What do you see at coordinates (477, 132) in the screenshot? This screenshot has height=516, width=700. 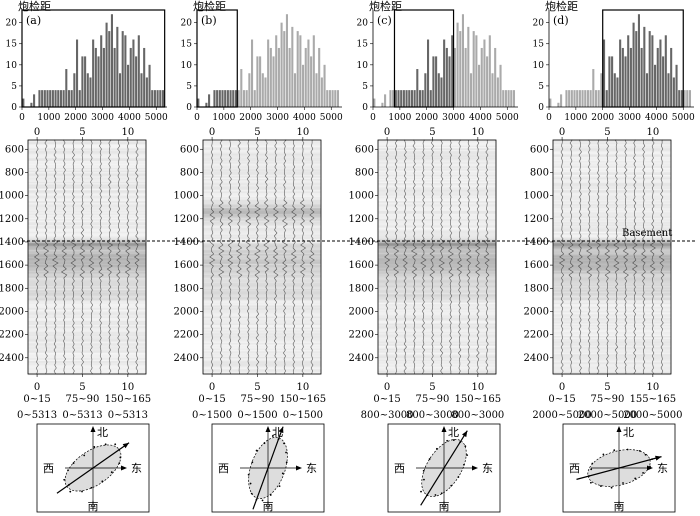 I see `seismic-top-tick-label: 10` at bounding box center [477, 132].